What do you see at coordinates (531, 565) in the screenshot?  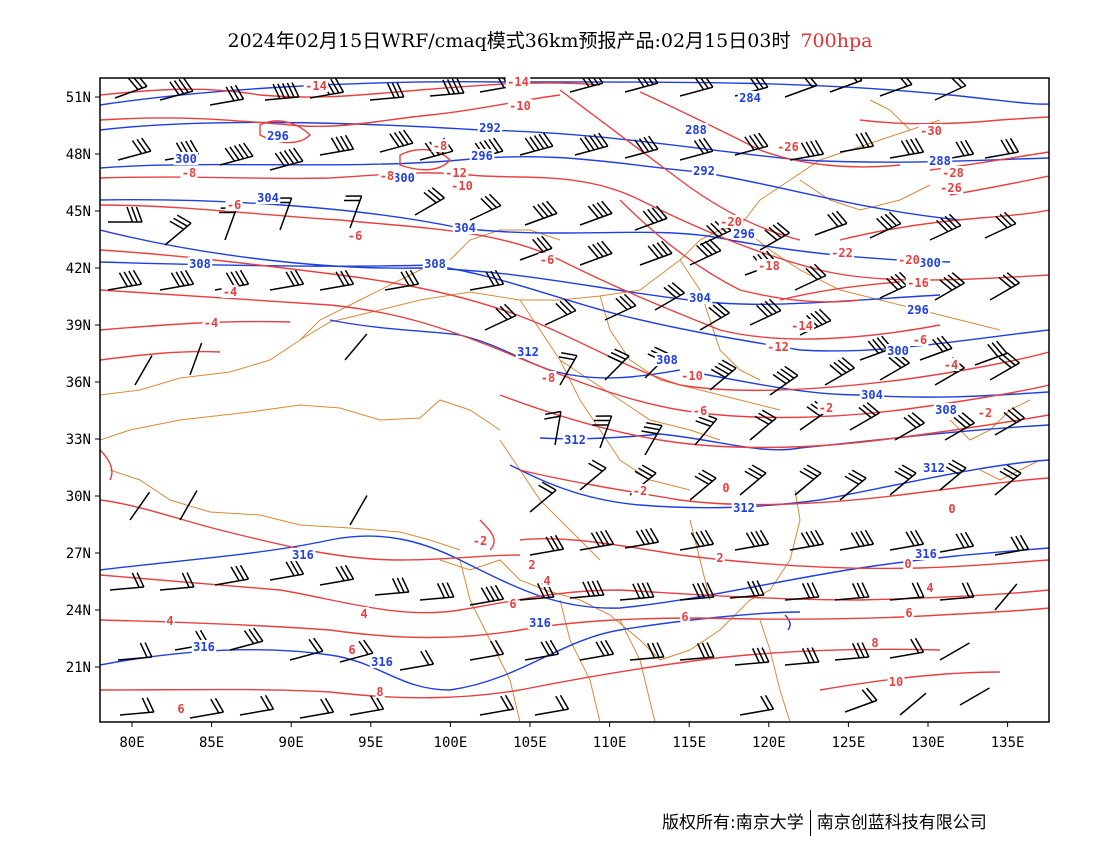 I see `temperature-contour-label: 2` at bounding box center [531, 565].